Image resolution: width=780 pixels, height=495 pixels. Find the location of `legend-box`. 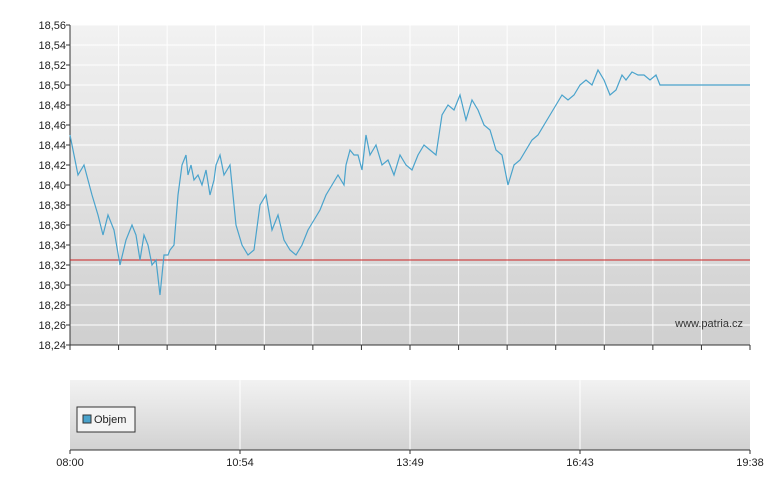

legend-box is located at coordinates (106, 419).